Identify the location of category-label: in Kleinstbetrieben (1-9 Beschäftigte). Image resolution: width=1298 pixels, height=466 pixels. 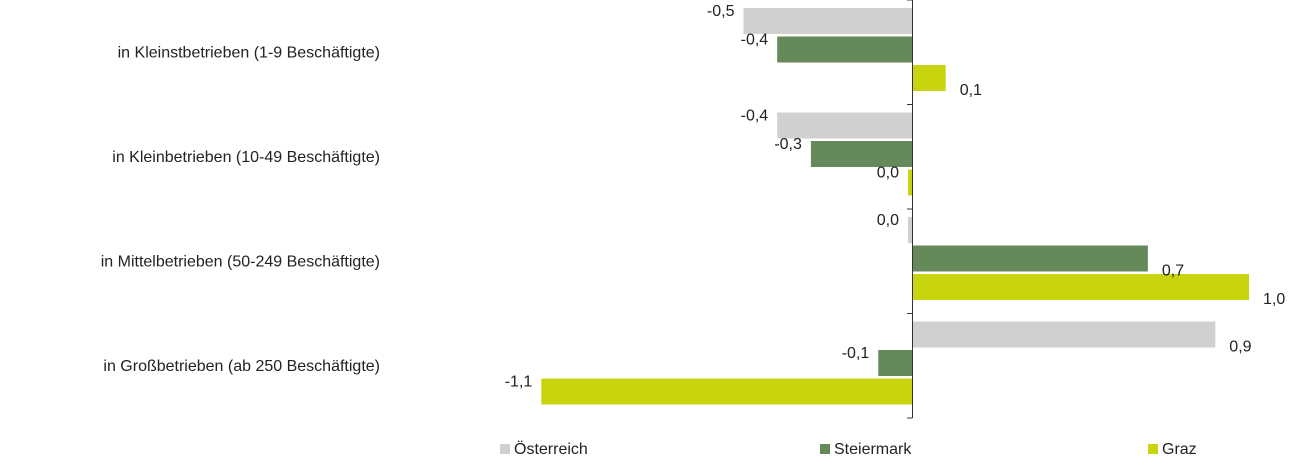
(249, 52).